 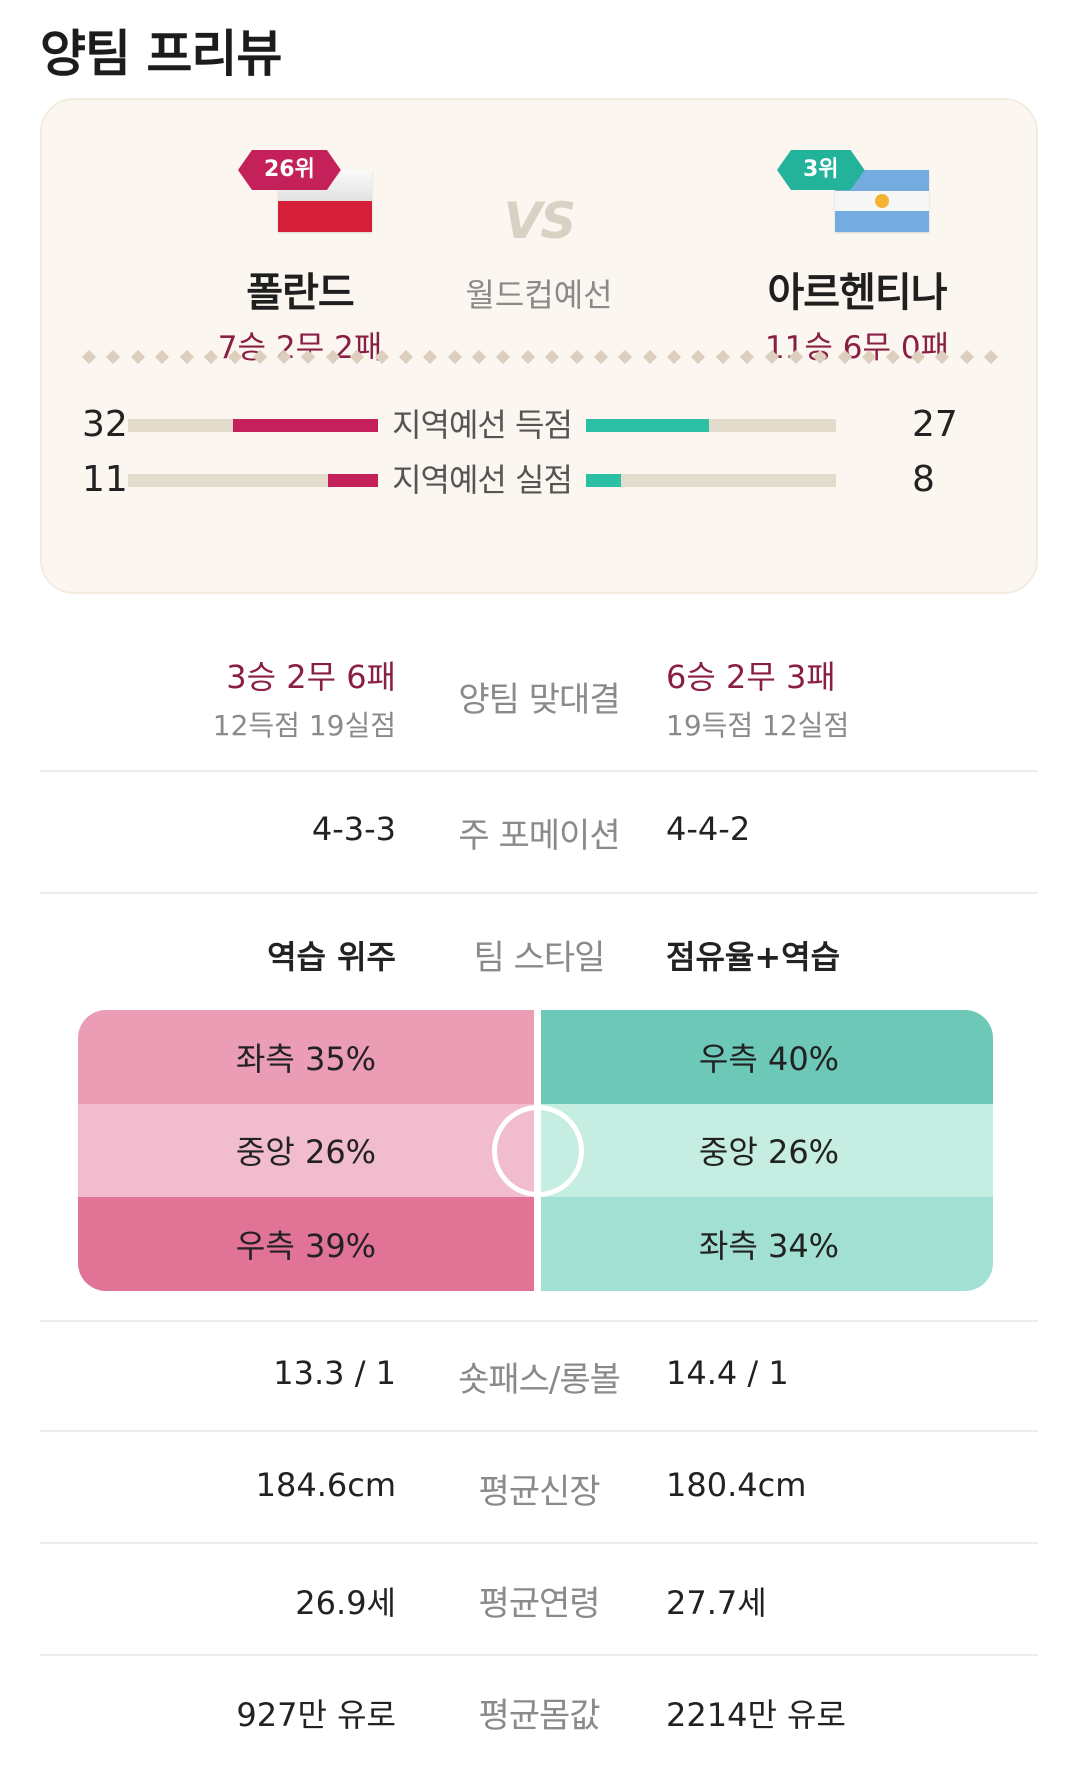 I want to click on avg-value-label: 평균몸값, so click(x=539, y=1716).